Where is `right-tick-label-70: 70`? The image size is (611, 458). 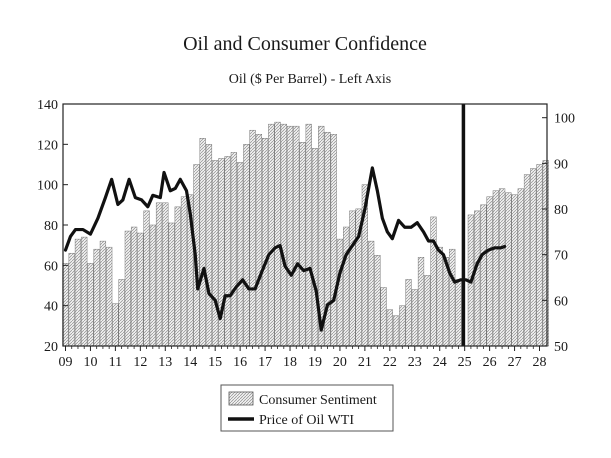 right-tick-label-70: 70 is located at coordinates (561, 256).